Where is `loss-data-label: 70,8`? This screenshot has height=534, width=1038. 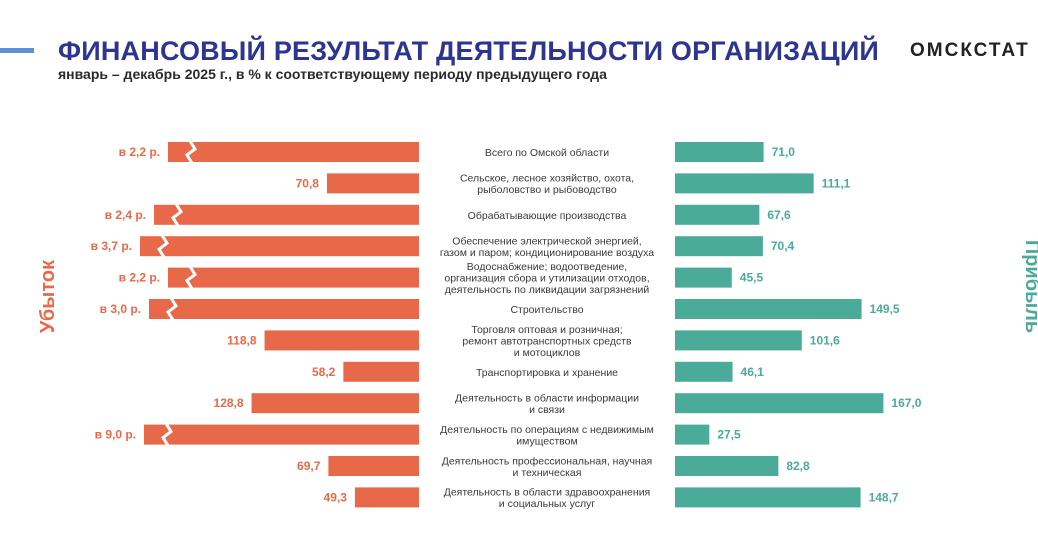 loss-data-label: 70,8 is located at coordinates (308, 183).